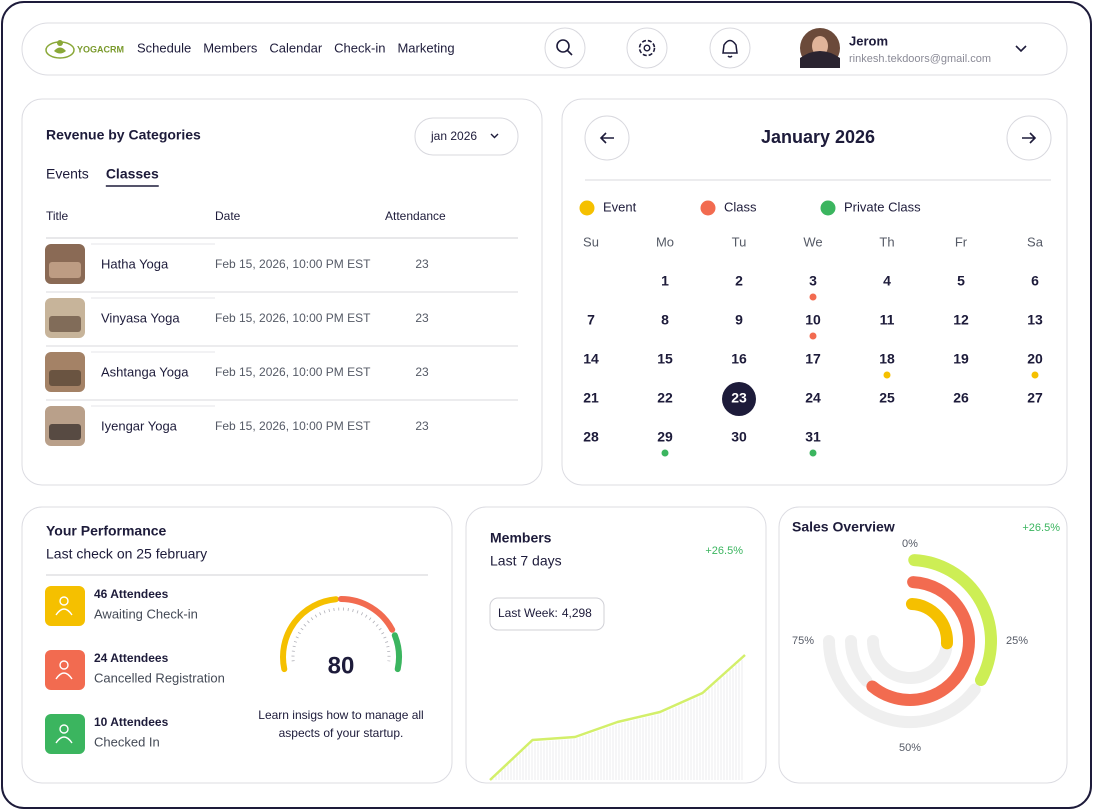  What do you see at coordinates (164, 47) in the screenshot?
I see `nav-link: Schedule` at bounding box center [164, 47].